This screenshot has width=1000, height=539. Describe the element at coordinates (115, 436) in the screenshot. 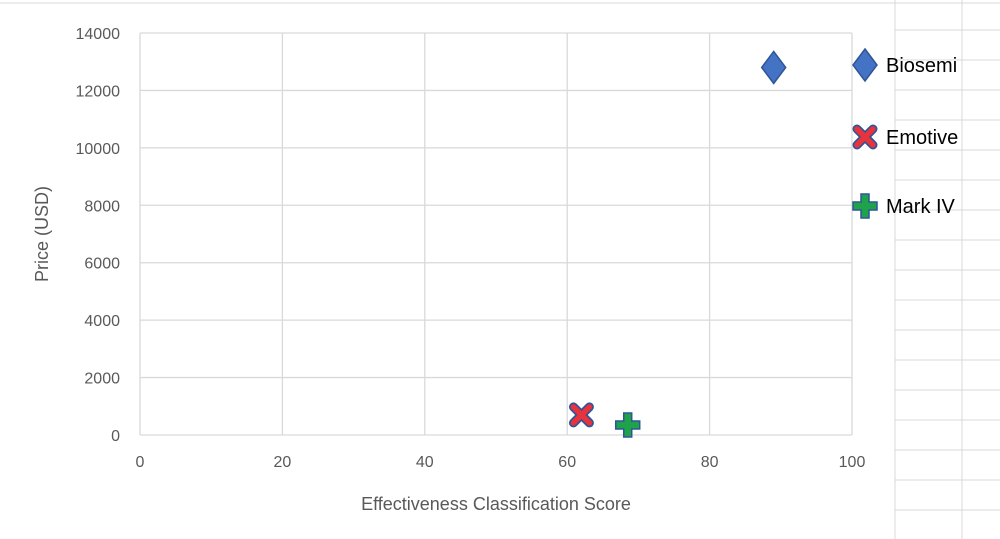

I see `y-tick-label: 0` at that location.